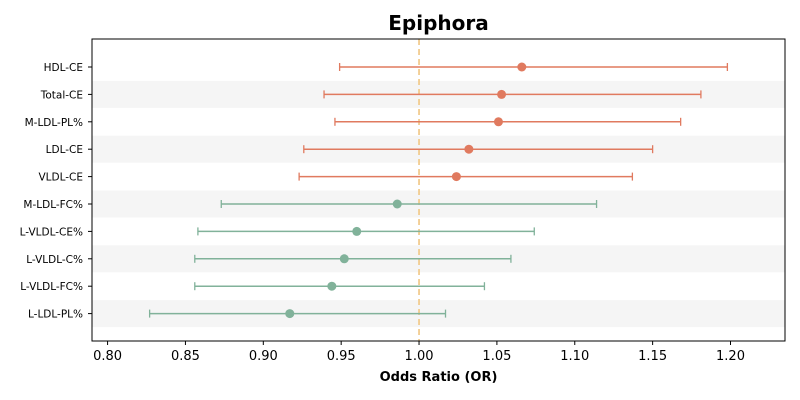  Describe the element at coordinates (730, 356) in the screenshot. I see `x-tick-label: 1.20` at that location.